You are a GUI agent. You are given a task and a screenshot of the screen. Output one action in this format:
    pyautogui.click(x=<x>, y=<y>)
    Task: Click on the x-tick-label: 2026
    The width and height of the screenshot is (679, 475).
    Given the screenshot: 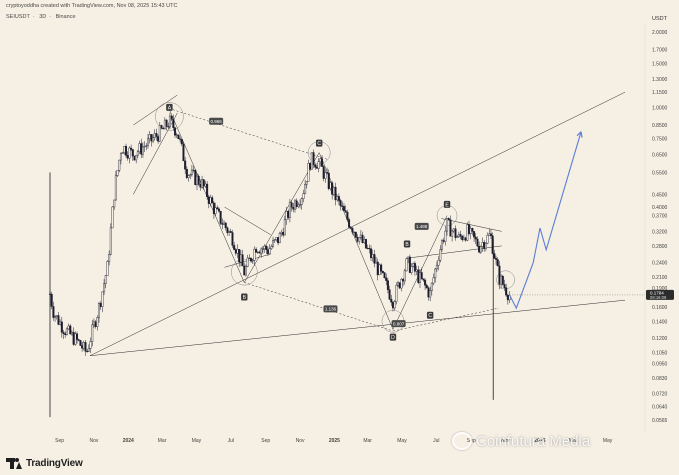 What is the action you would take?
    pyautogui.click(x=539, y=441)
    